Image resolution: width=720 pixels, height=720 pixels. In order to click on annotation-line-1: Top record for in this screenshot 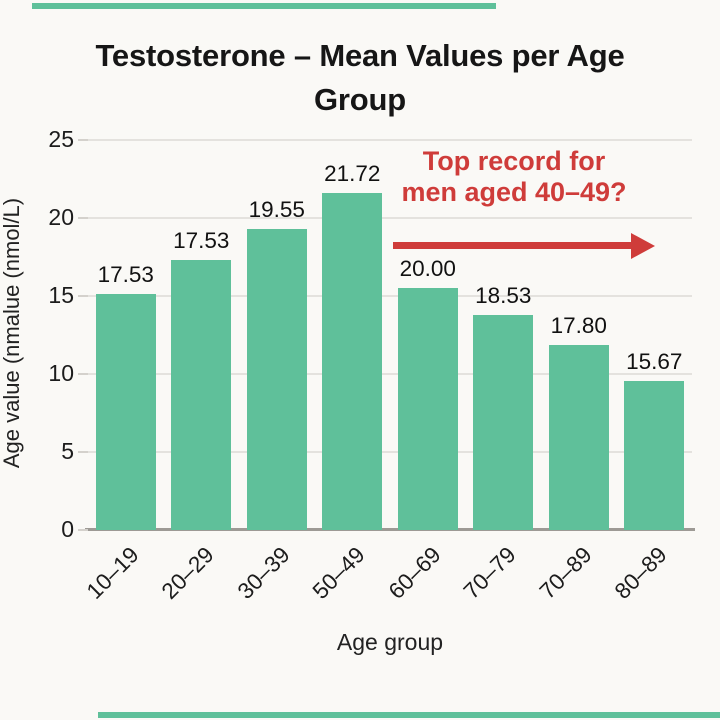, I will do `click(514, 161)`.